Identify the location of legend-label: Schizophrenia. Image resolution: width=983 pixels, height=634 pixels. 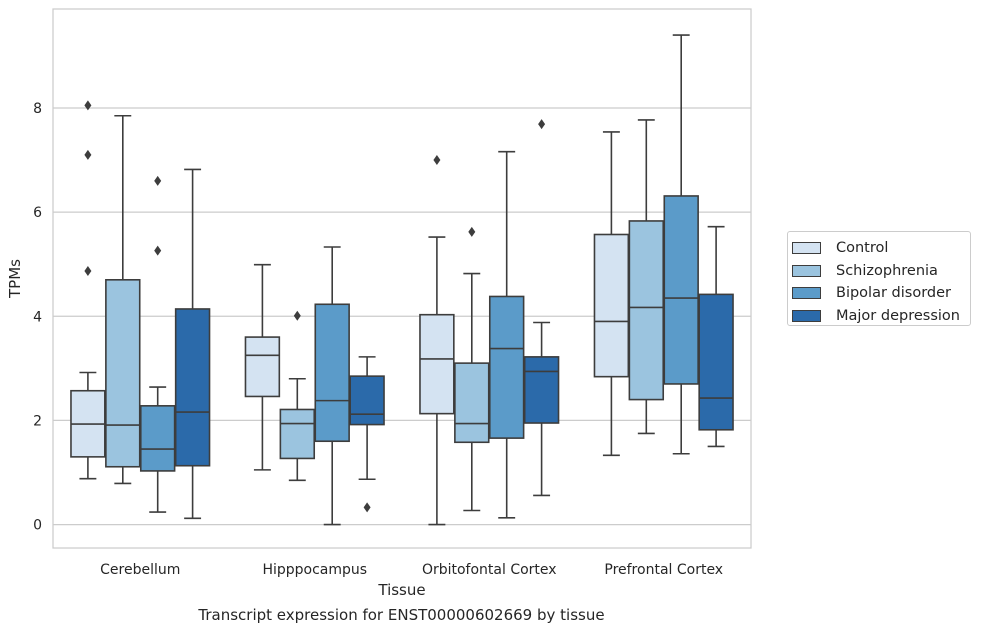
(887, 270).